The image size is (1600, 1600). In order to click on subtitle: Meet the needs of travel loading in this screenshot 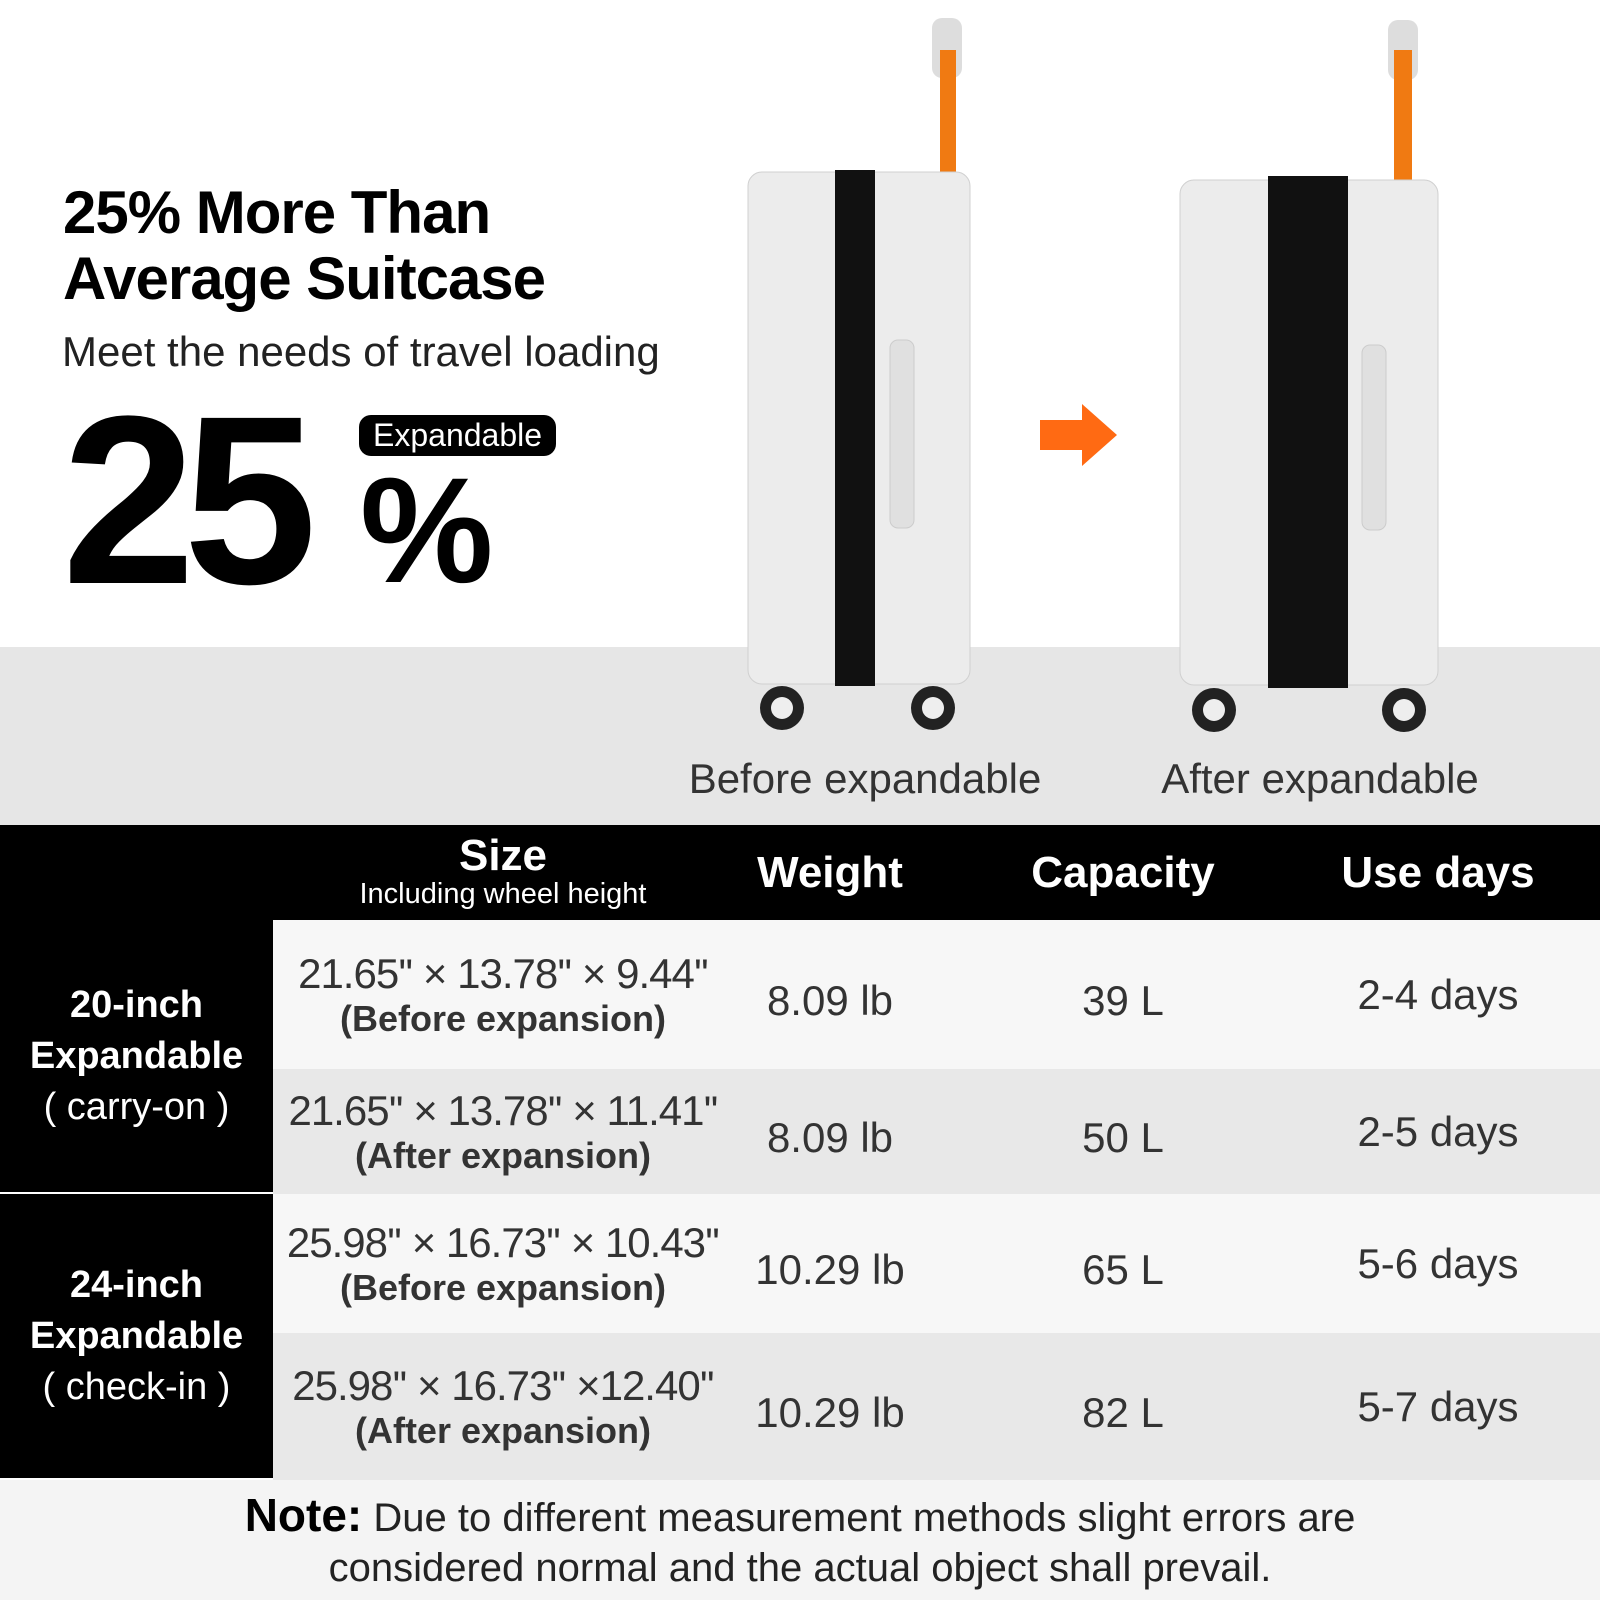, I will do `click(361, 351)`.